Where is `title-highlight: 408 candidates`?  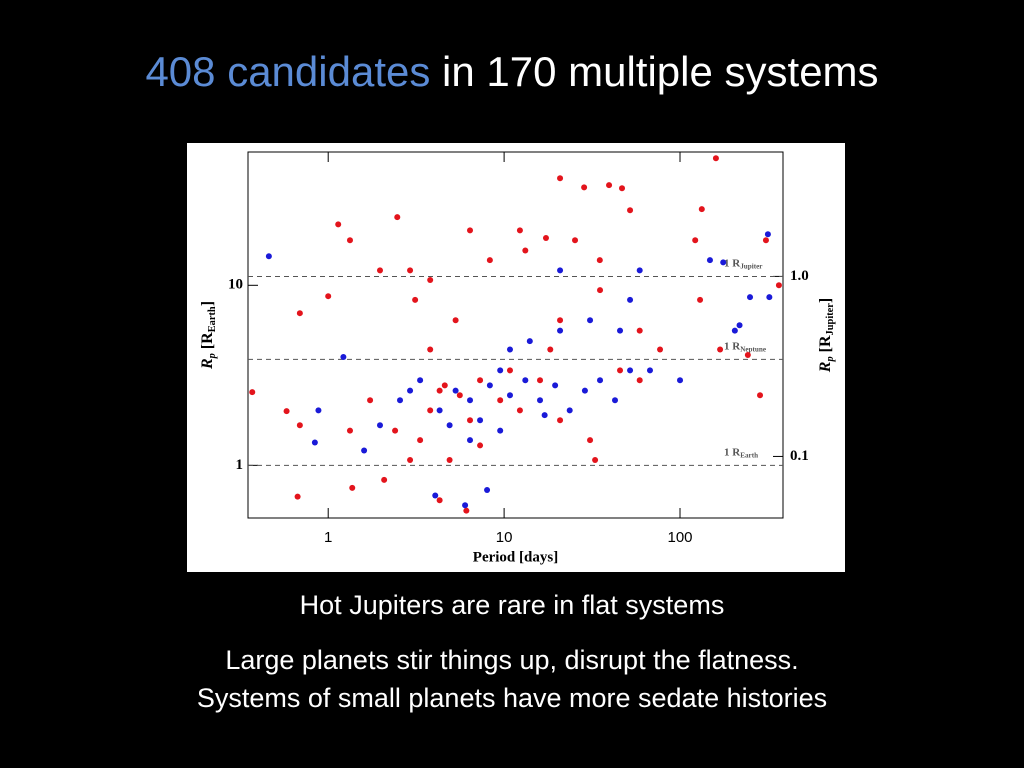
title-highlight: 408 candidates is located at coordinates (288, 71).